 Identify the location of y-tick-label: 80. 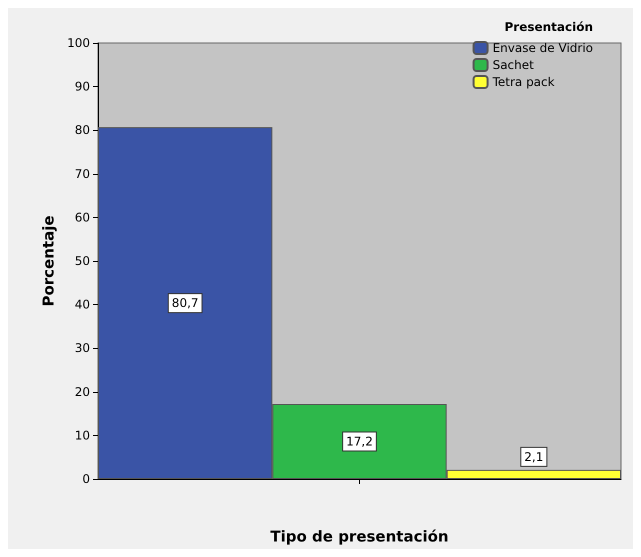
(82, 130).